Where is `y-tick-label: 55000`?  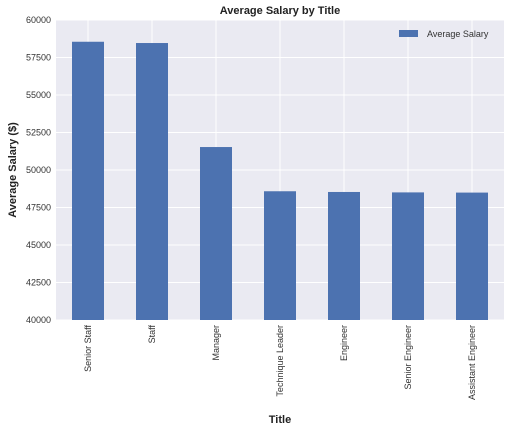
y-tick-label: 55000 is located at coordinates (38, 95).